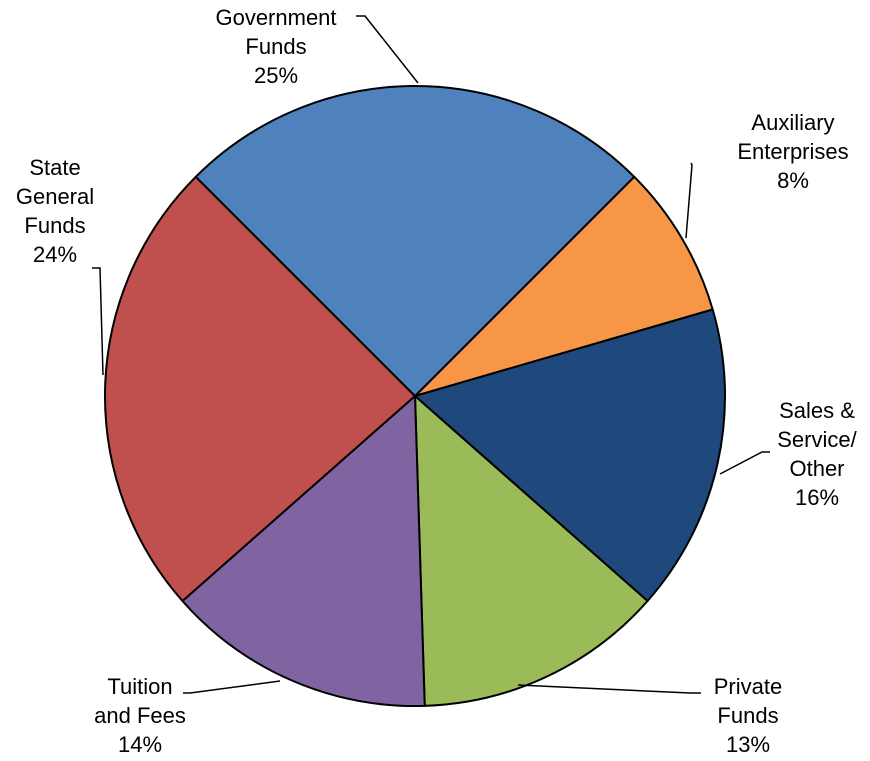 This screenshot has width=870, height=761. What do you see at coordinates (54, 167) in the screenshot?
I see `data-label-line: State` at bounding box center [54, 167].